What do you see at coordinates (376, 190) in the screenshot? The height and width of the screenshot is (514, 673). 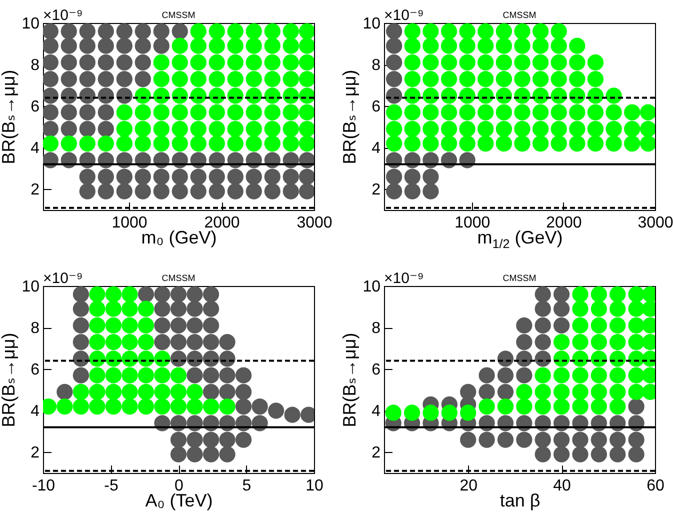 I see `y-tick-label: 2` at bounding box center [376, 190].